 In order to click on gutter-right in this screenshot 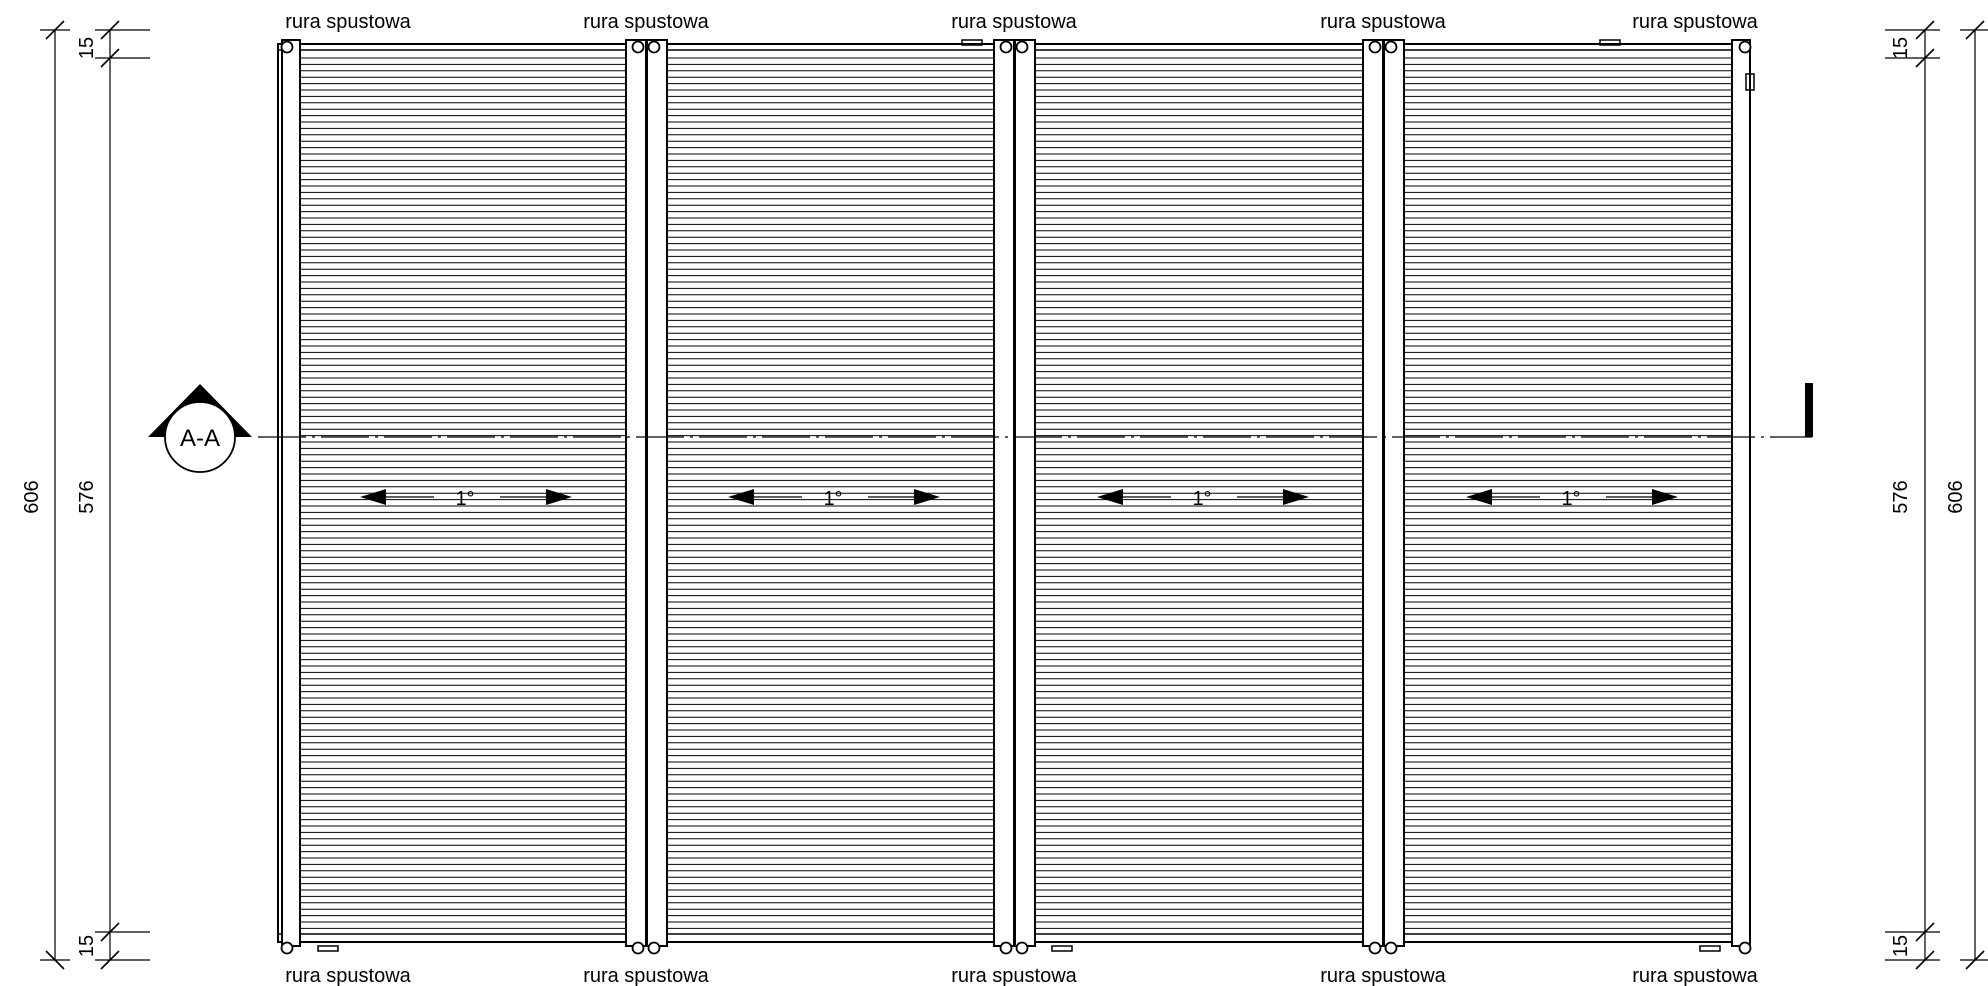, I will do `click(1741, 493)`.